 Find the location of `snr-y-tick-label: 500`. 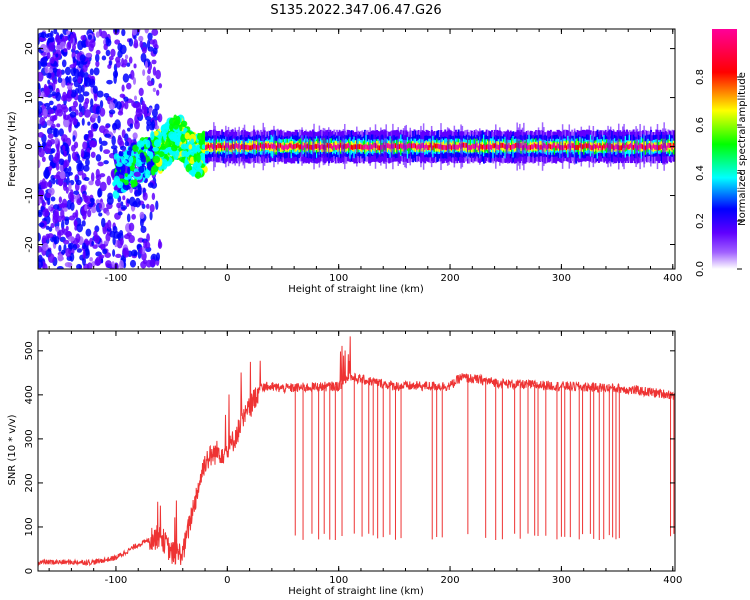

snr-y-tick-label: 500 is located at coordinates (29, 350).